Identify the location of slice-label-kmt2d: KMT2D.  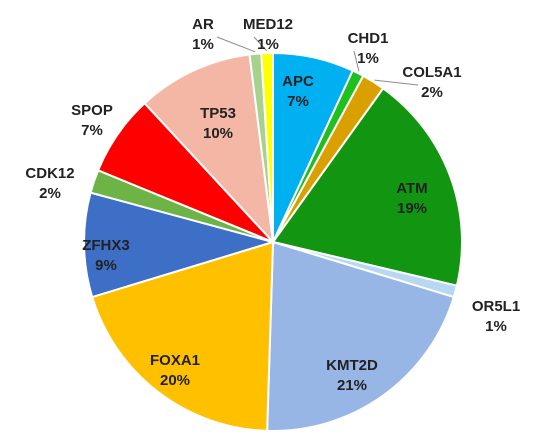
(352, 365).